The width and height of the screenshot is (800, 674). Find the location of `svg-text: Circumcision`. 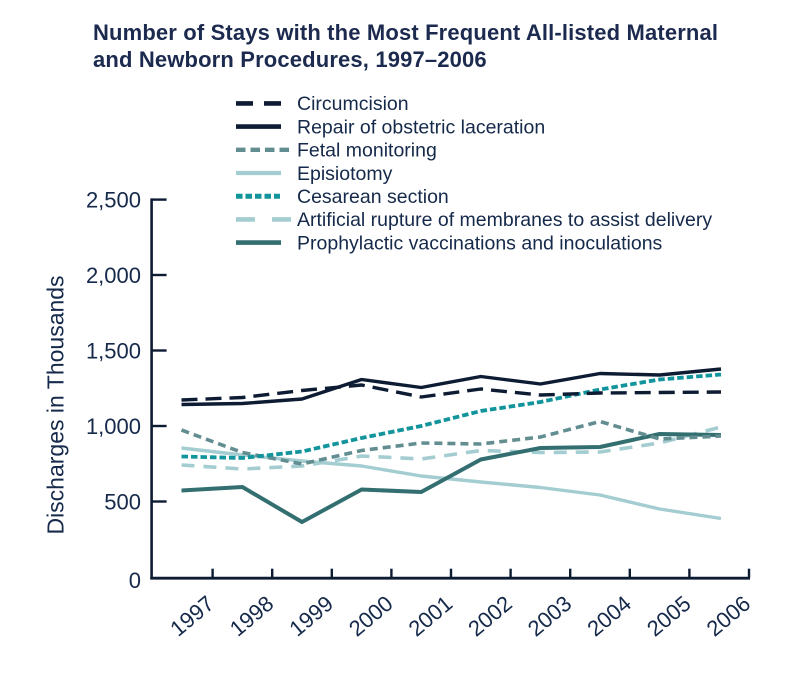

svg-text: Circumcision is located at coordinates (353, 104).